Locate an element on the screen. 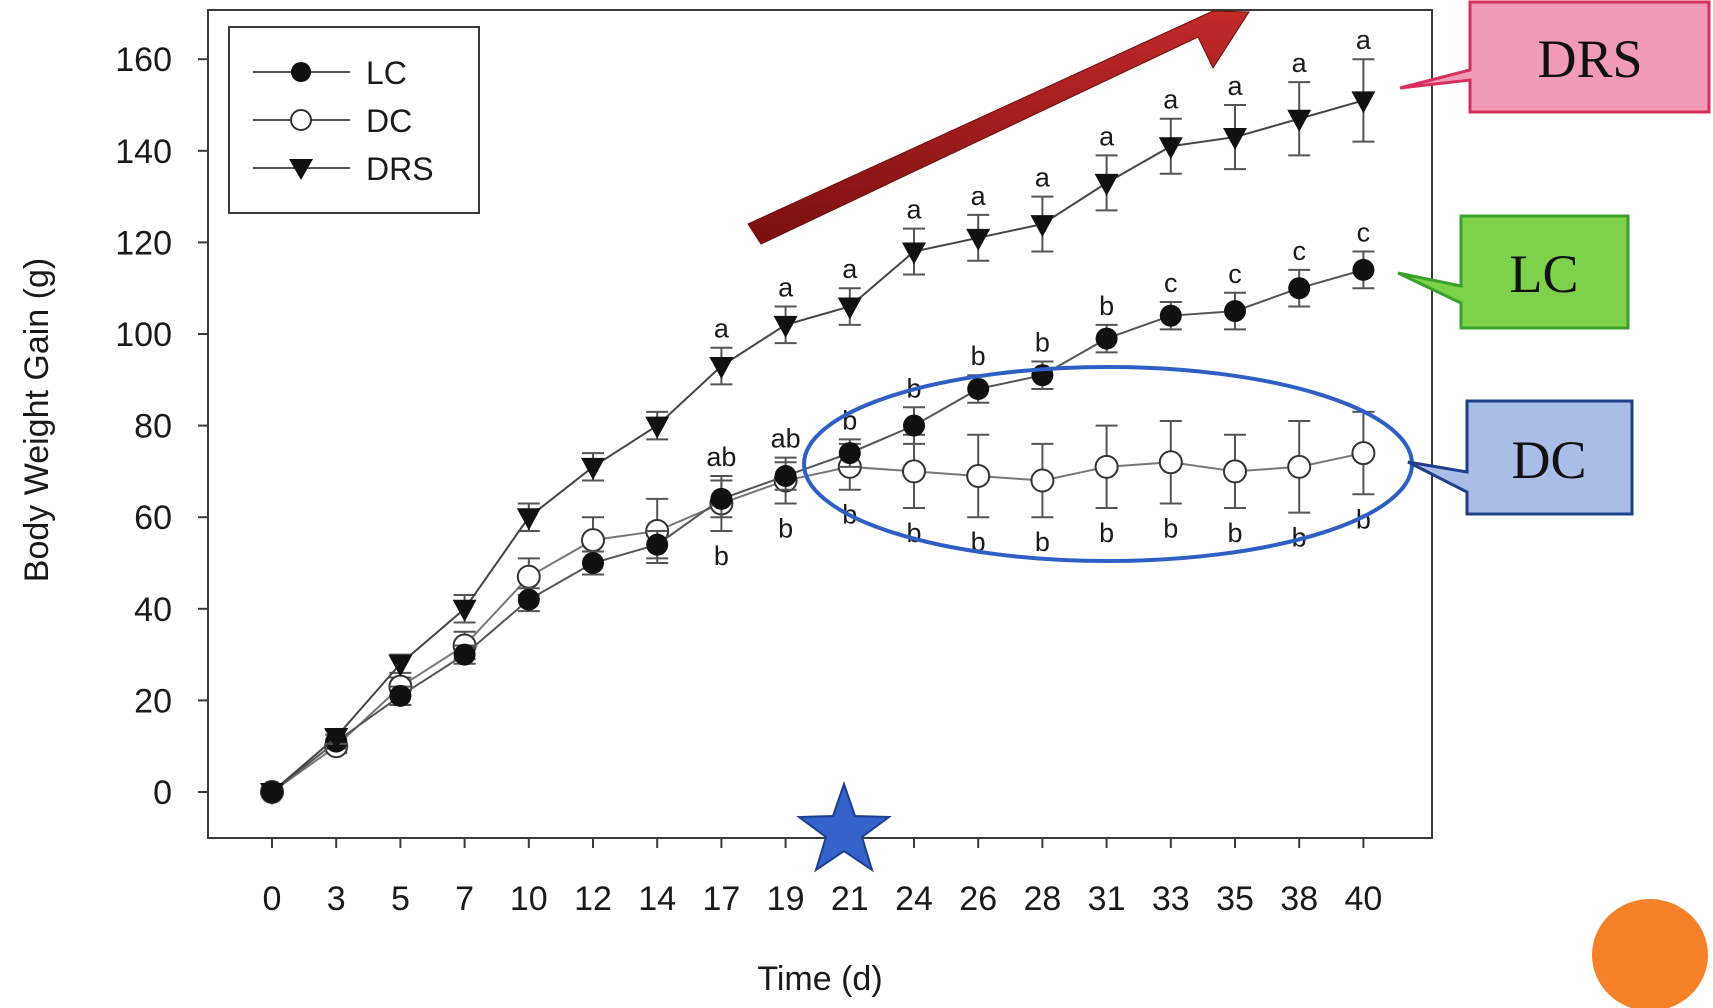 This screenshot has width=1713, height=1008. callout-dc: DC is located at coordinates (1520, 457).